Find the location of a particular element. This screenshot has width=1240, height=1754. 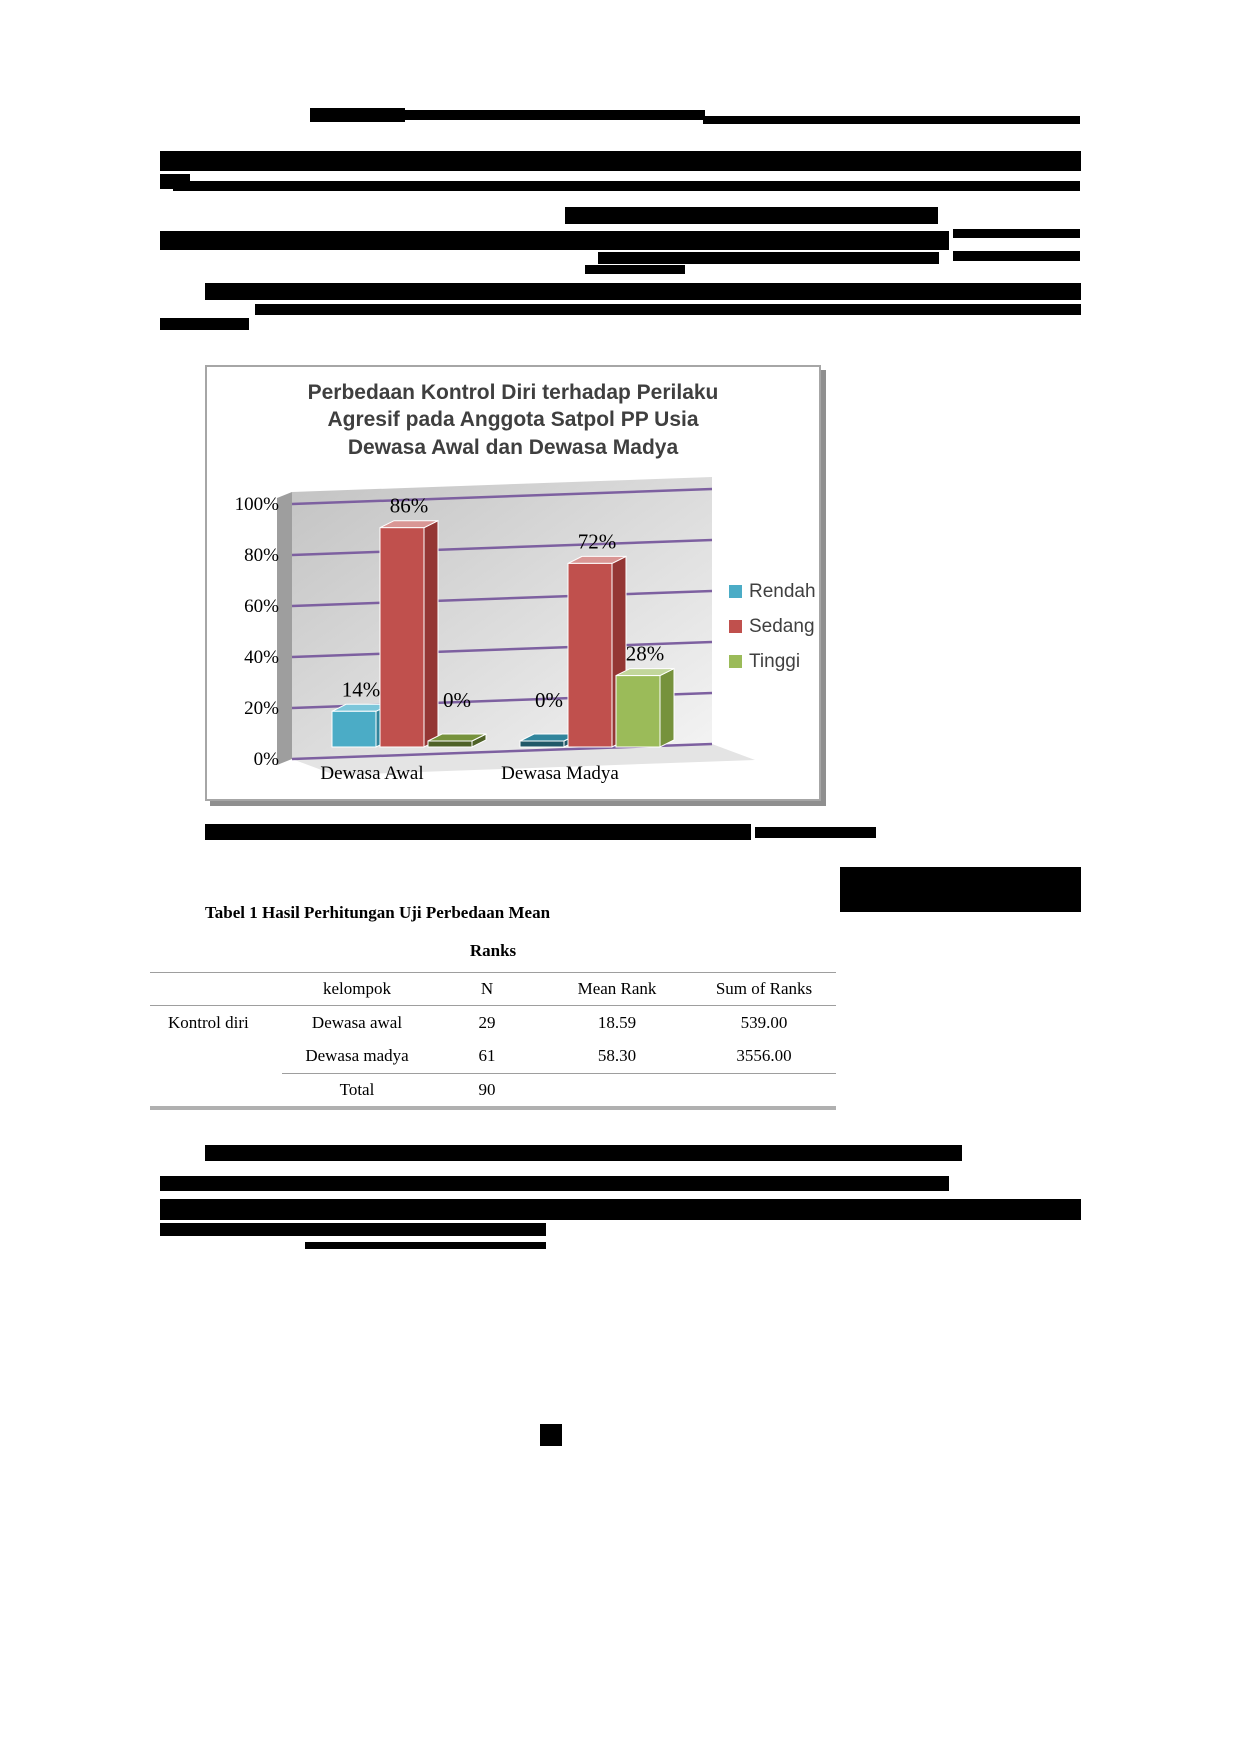

cell-sum-of-ranks: 539.00 is located at coordinates (764, 1022).